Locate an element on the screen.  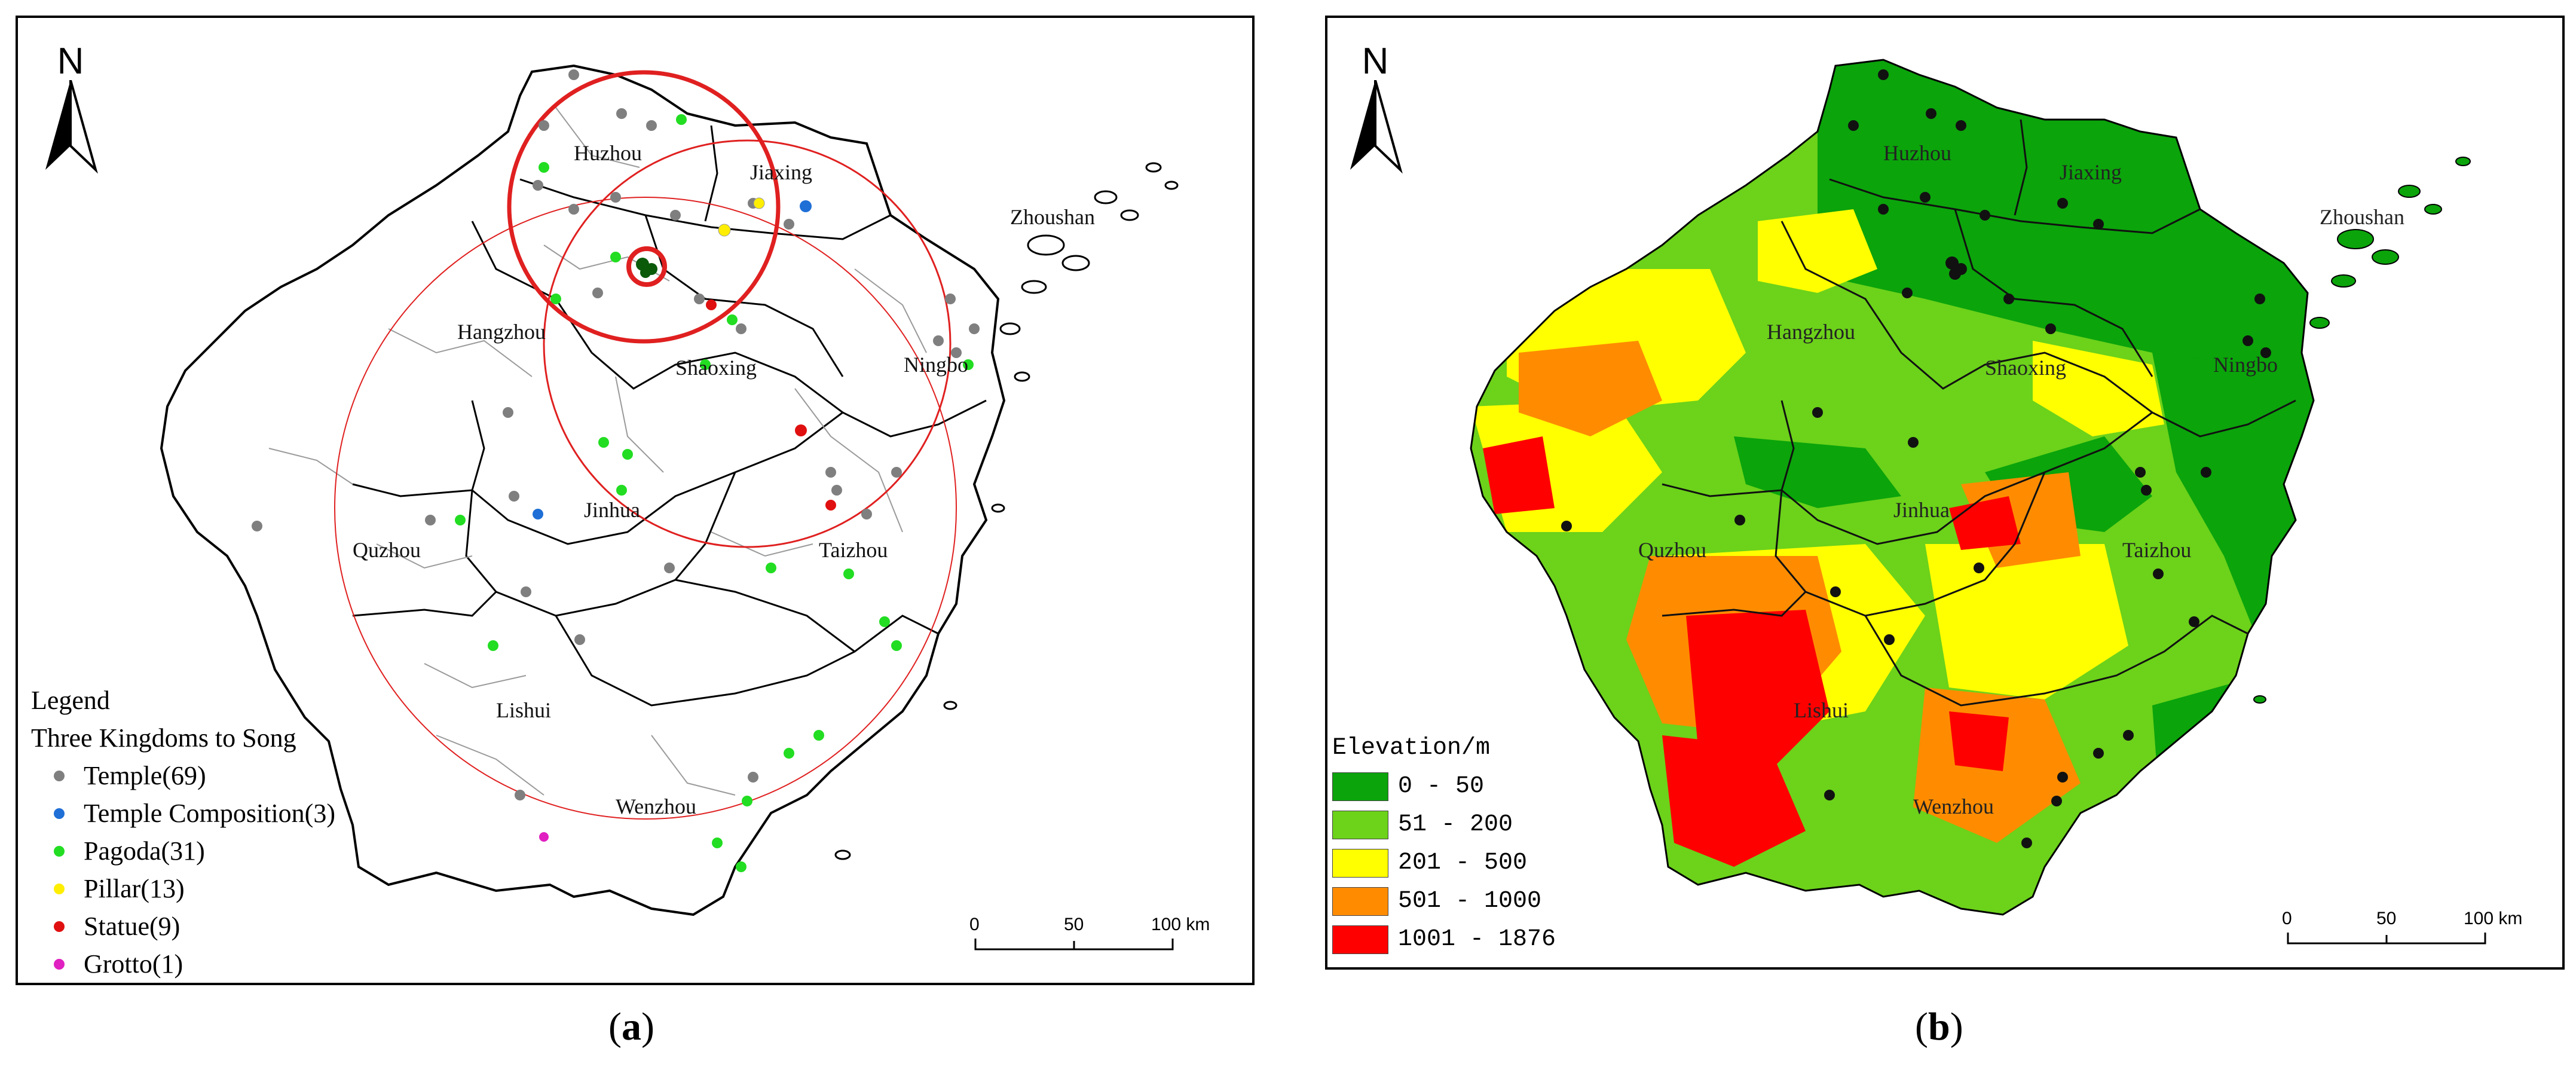
buffer-circle-large is located at coordinates (645, 508).